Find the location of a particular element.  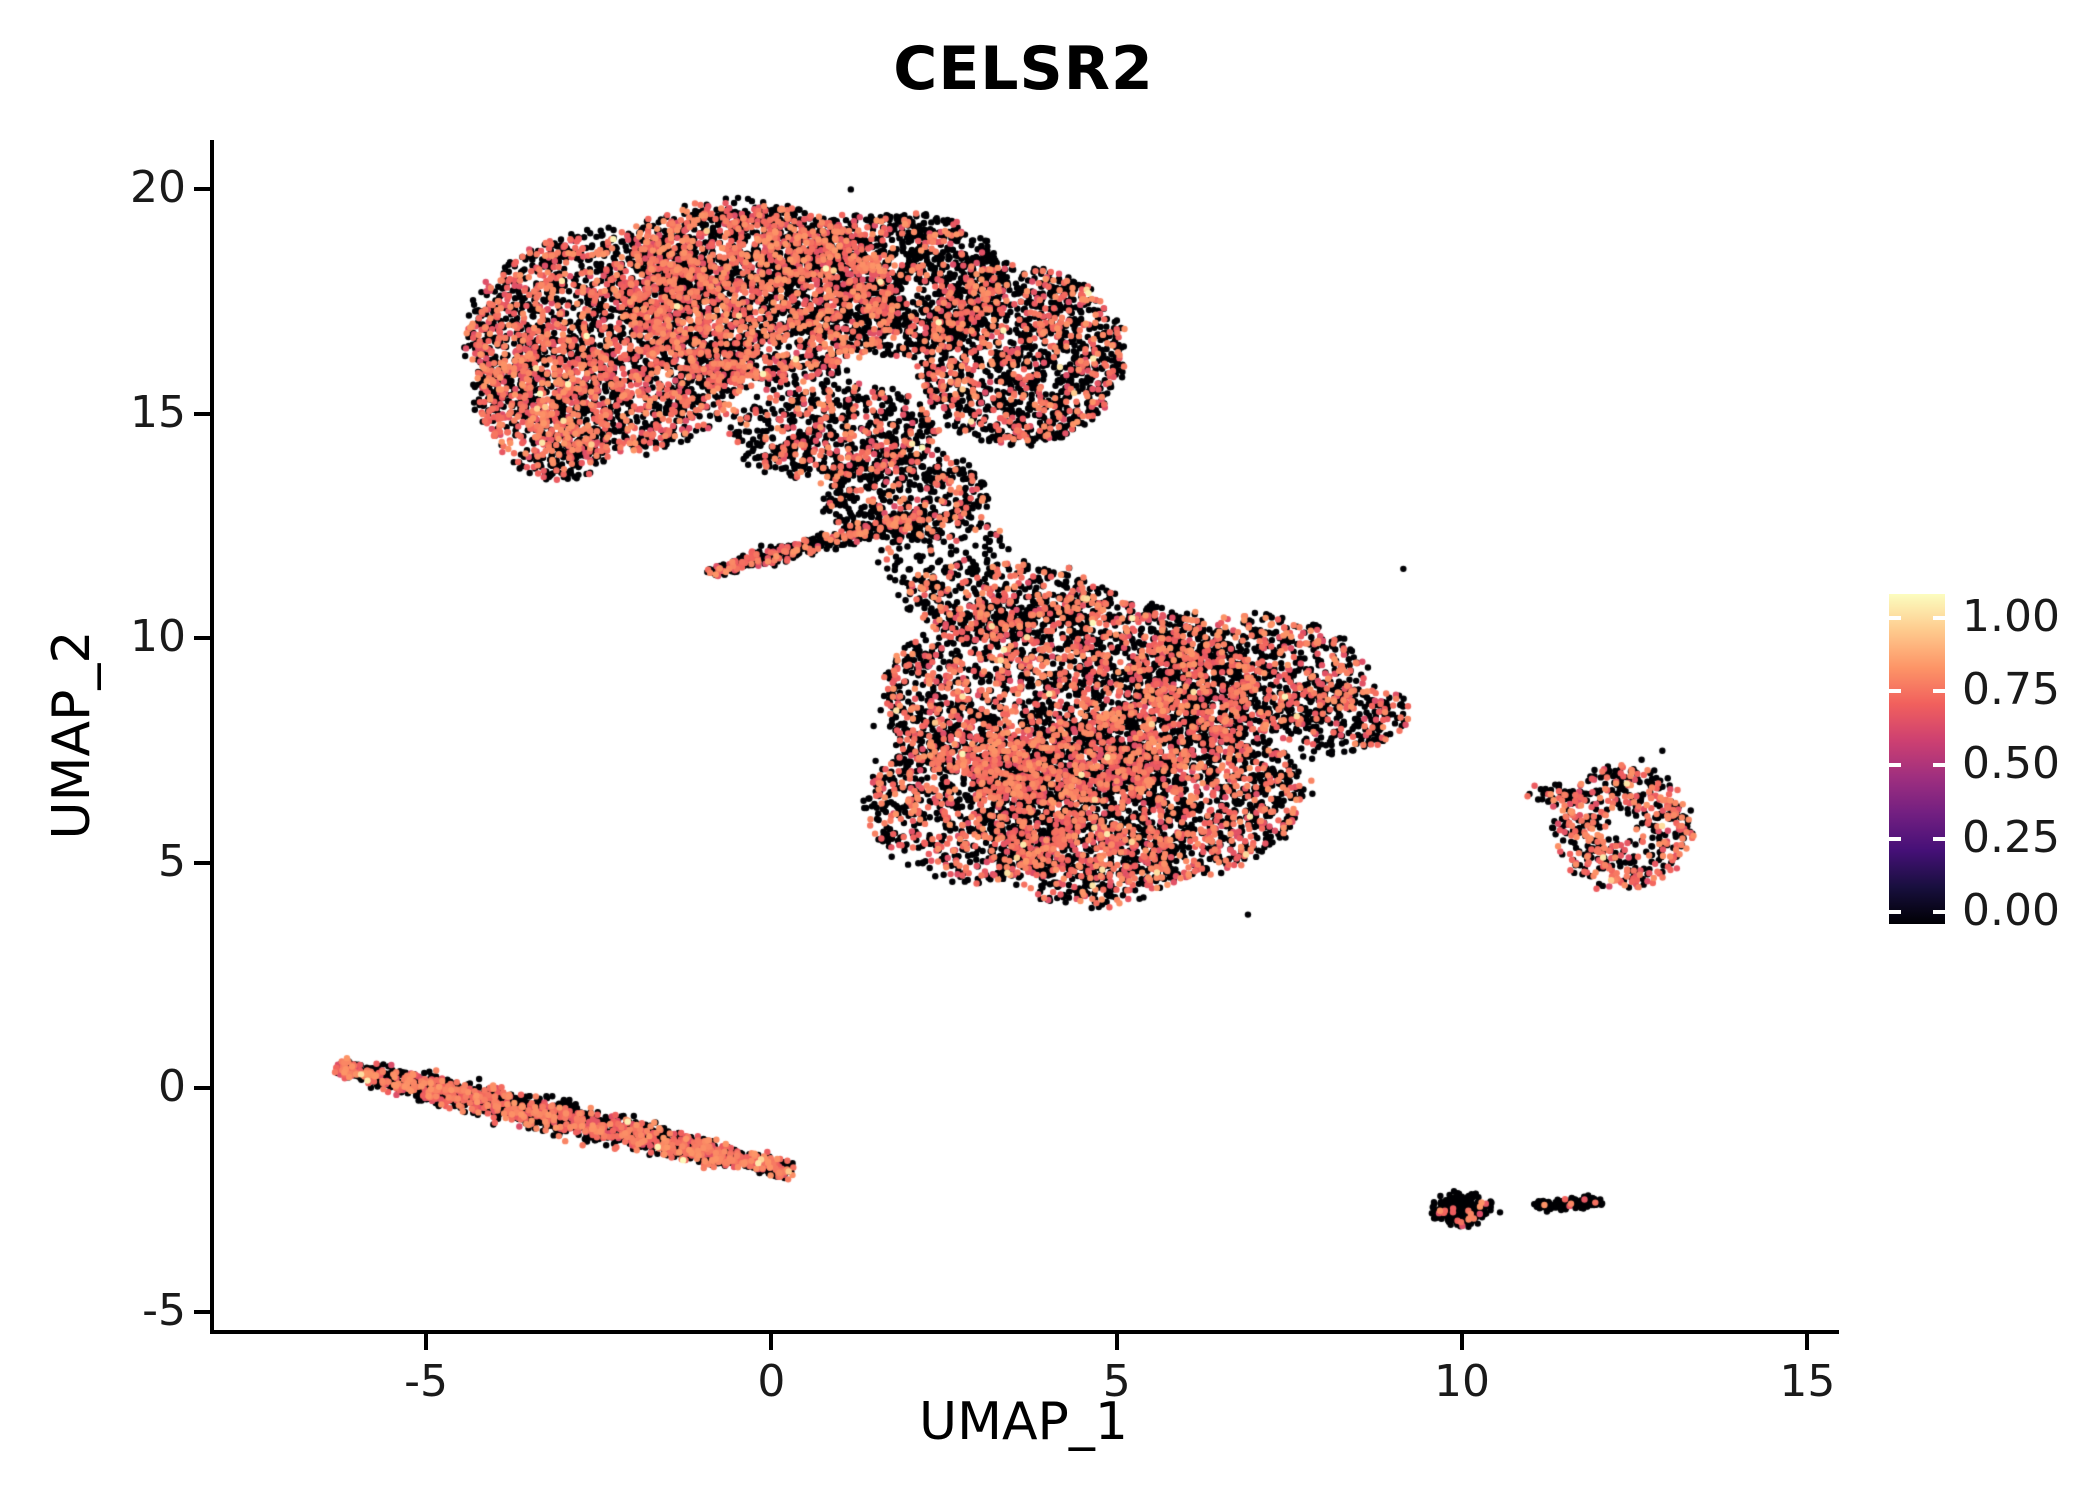

x-axis-line is located at coordinates (1024, 1332).